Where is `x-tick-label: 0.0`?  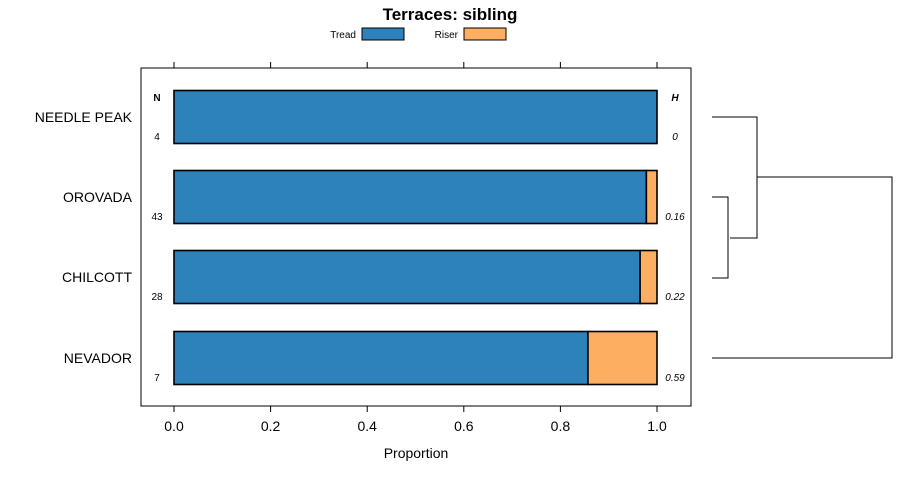 x-tick-label: 0.0 is located at coordinates (174, 426).